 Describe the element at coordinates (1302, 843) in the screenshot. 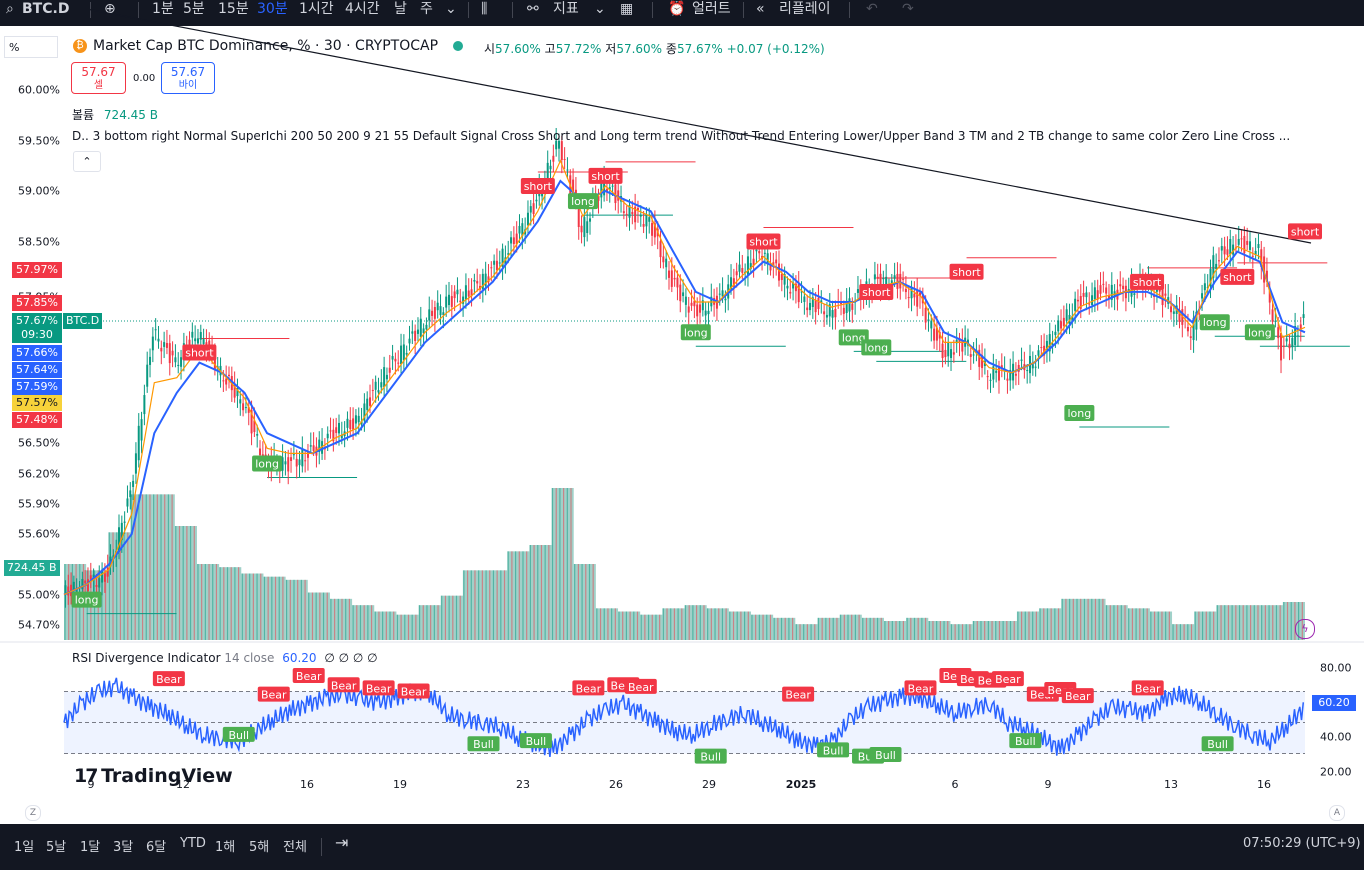

I see `clock-timezone: 07:50:29 (UTC+9)` at that location.